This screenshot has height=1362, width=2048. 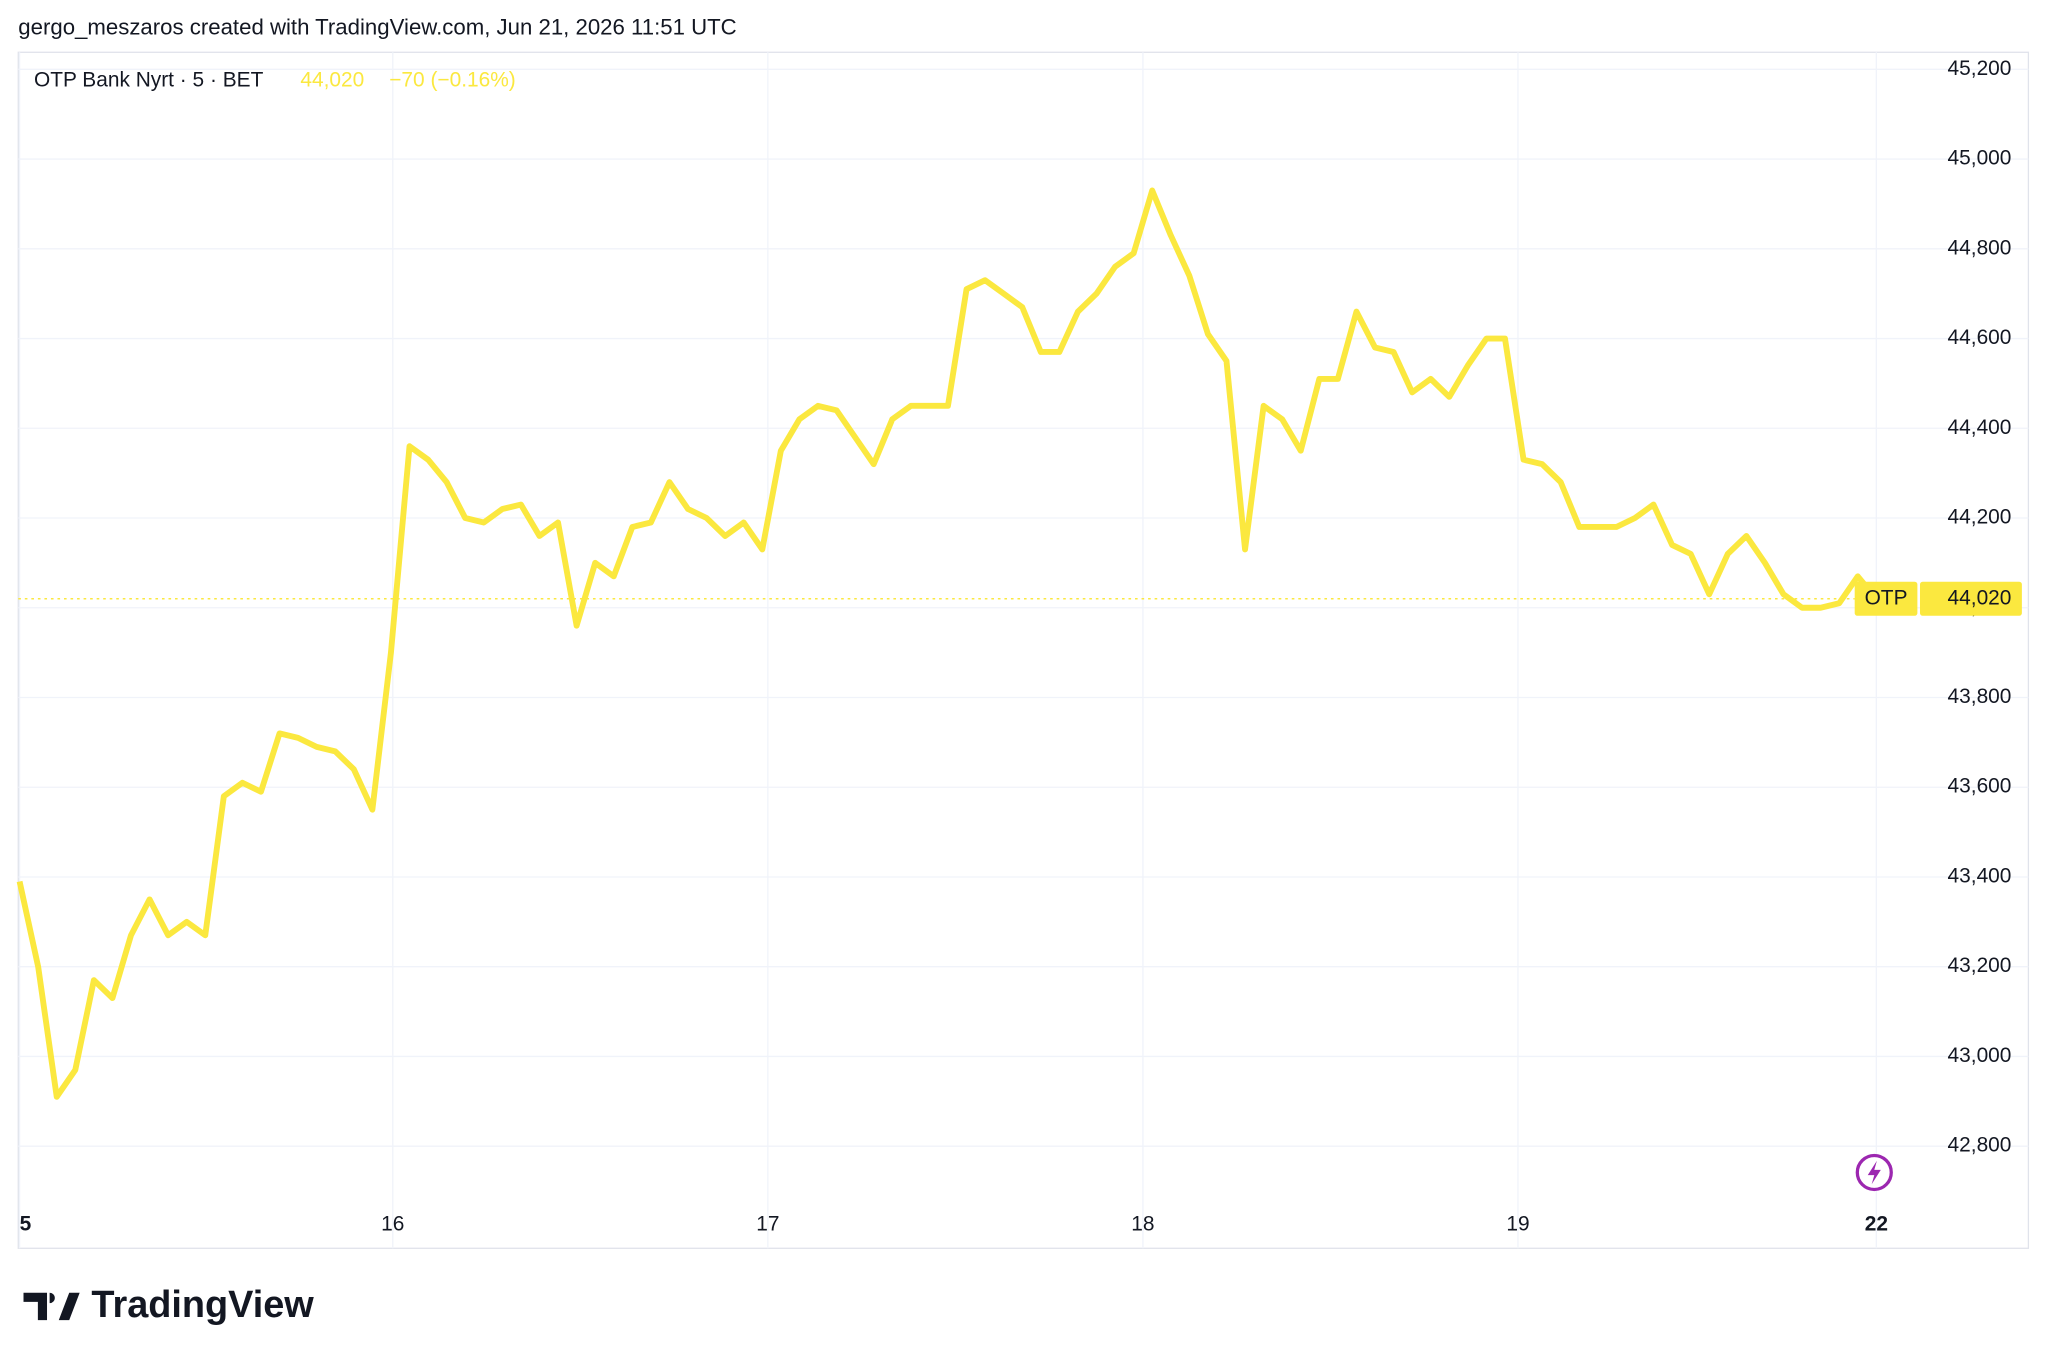 I want to click on y-tick-label: 44,800, so click(x=1980, y=247).